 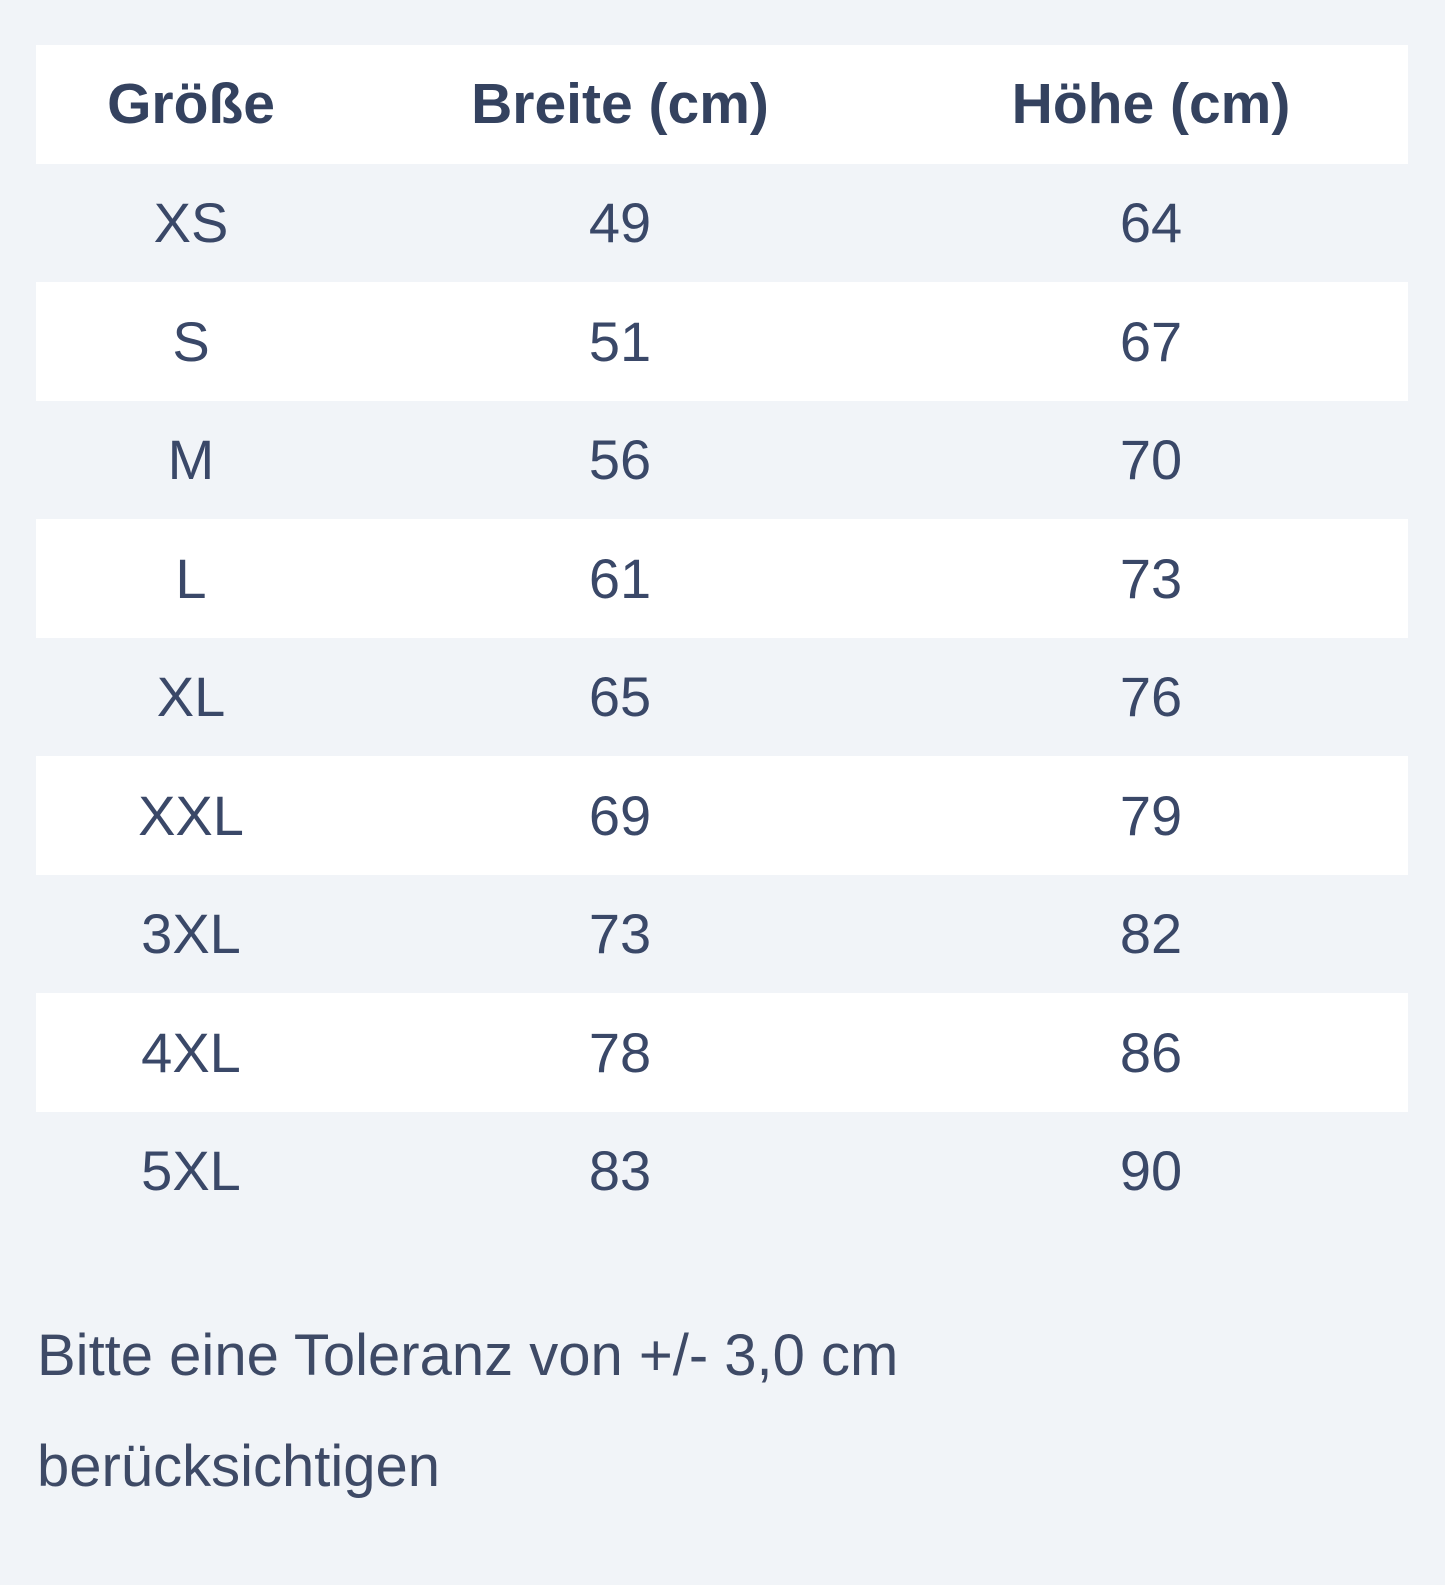 I want to click on header-height: Höhe (cm), so click(x=1151, y=104).